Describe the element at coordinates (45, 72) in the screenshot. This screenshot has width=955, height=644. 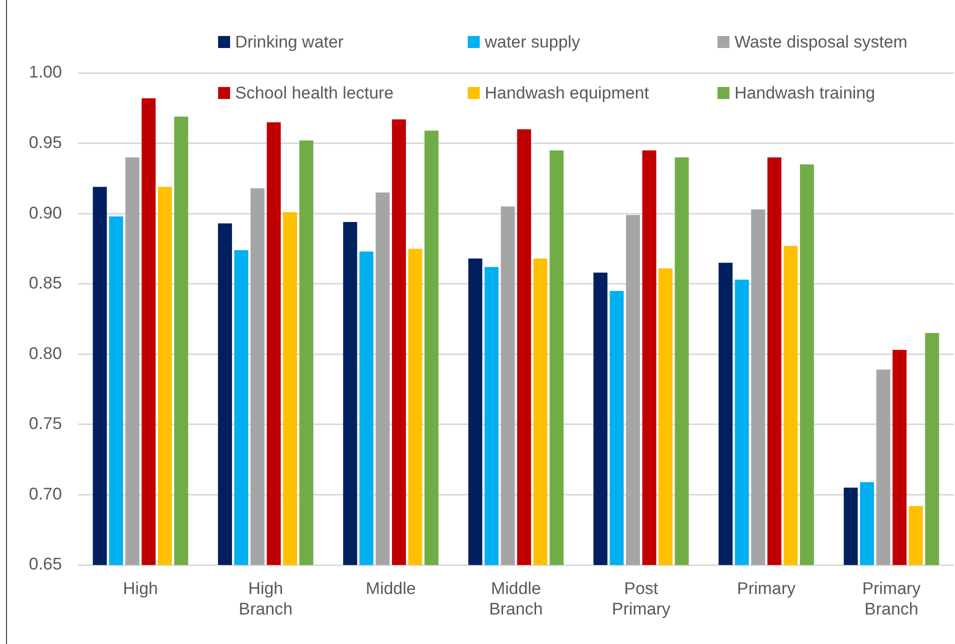
I see `y-tick-label: 1.00` at that location.